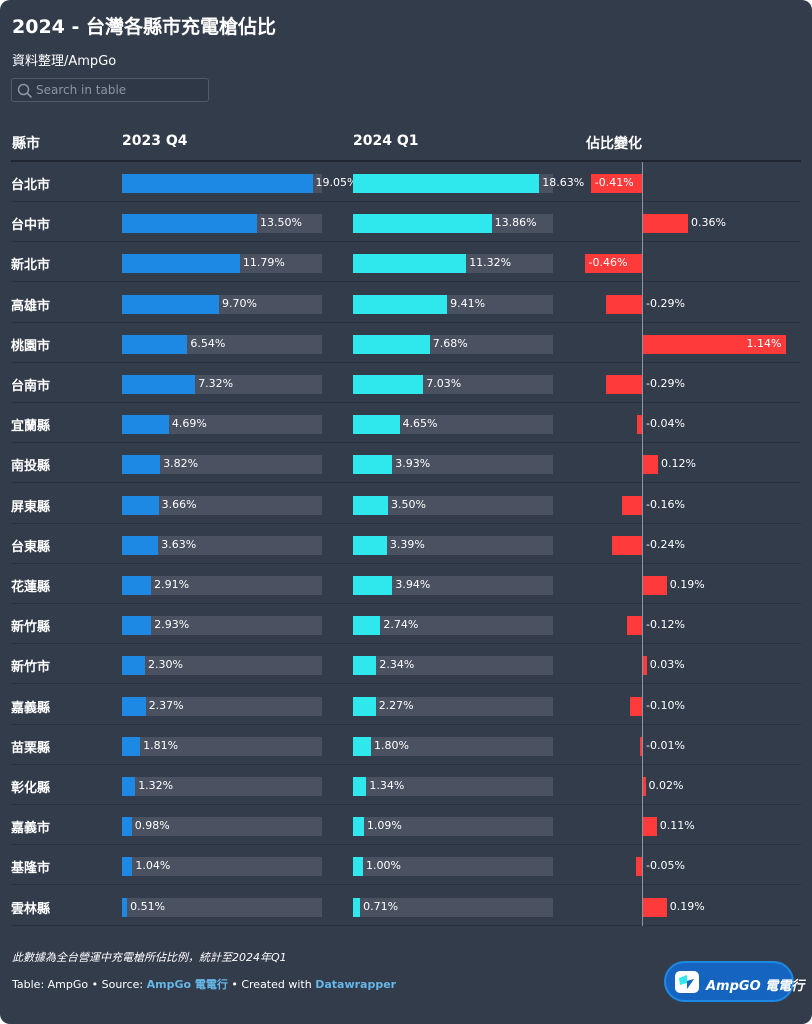 This screenshot has width=812, height=1024. Describe the element at coordinates (222, 706) in the screenshot. I see `q4-bar-track: 2.37%` at that location.